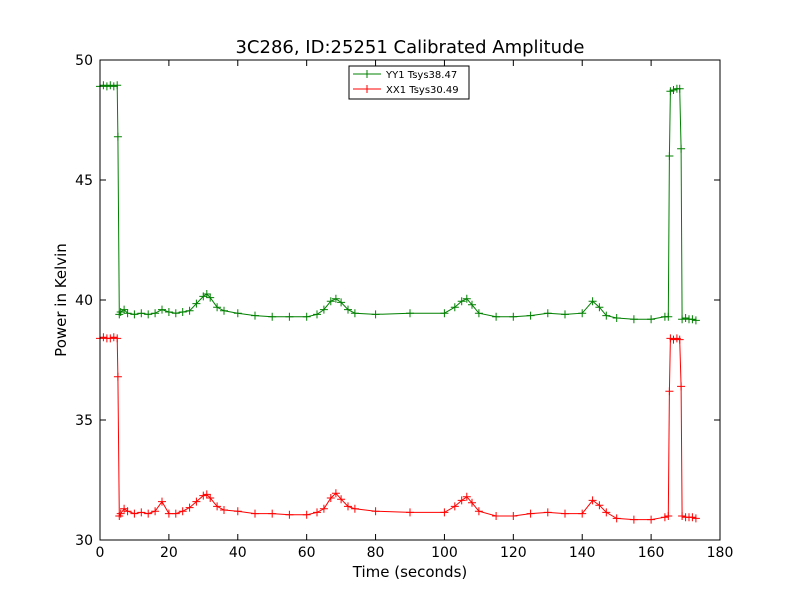 This screenshot has height=600, width=800. I want to click on legend: YY1 Tsys38.47 XX1 Tsys30.49, so click(409, 82).